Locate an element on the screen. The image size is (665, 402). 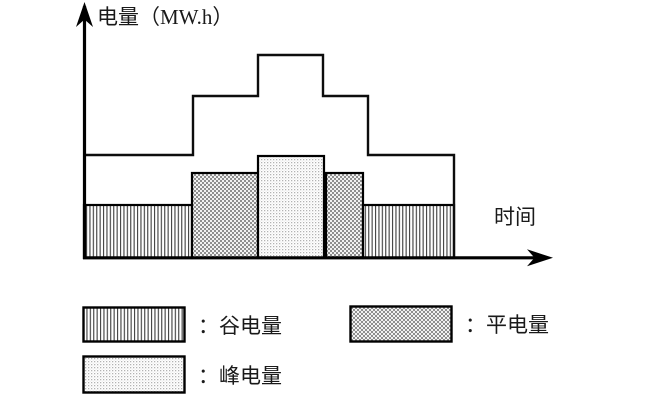
legend-item-valley: ：谷电量 is located at coordinates (182, 324).